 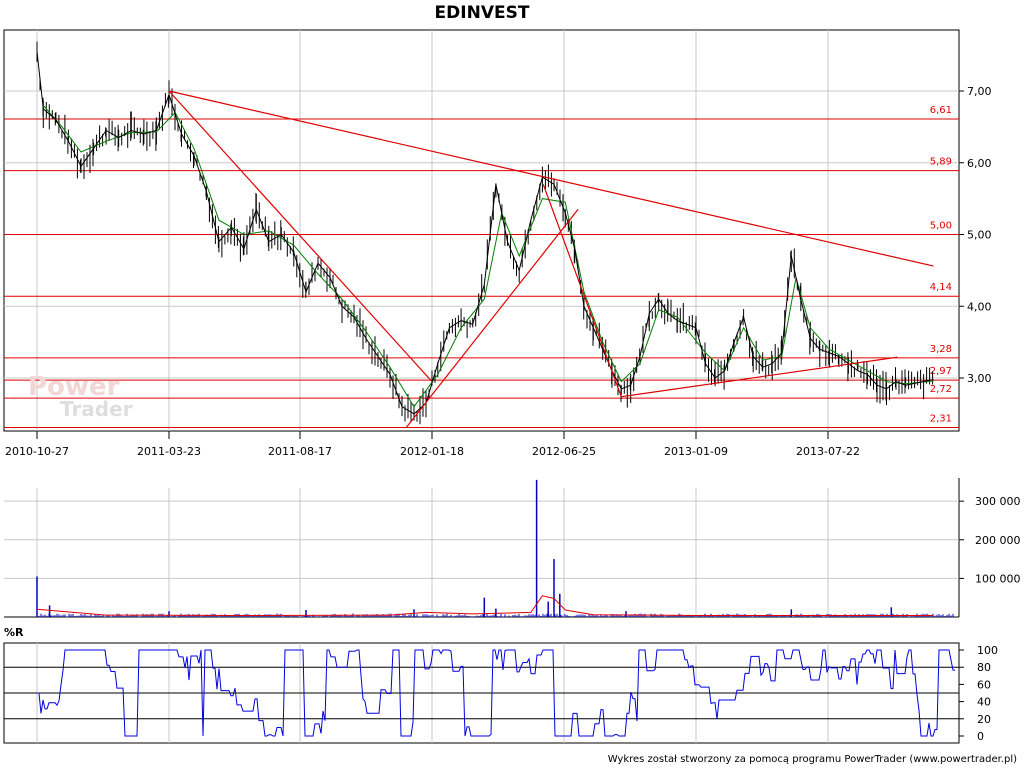 What do you see at coordinates (978, 693) in the screenshot?
I see `williams-r-y-axis: 100 80 60 40 20 0` at bounding box center [978, 693].